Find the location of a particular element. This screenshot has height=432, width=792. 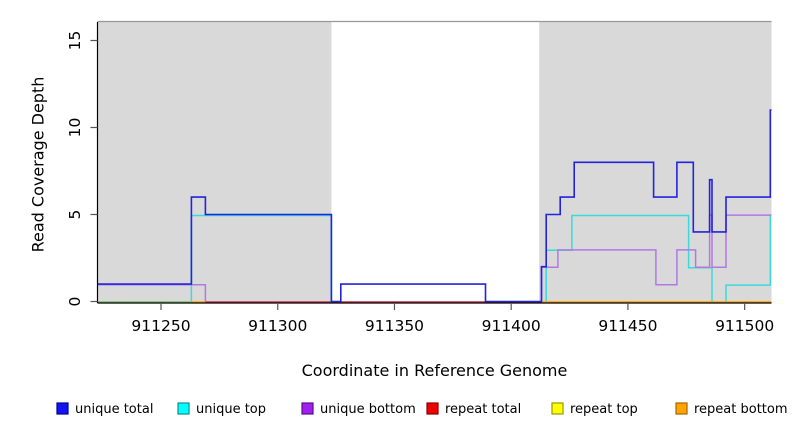

legend-swatch-unique-total is located at coordinates (62, 408).